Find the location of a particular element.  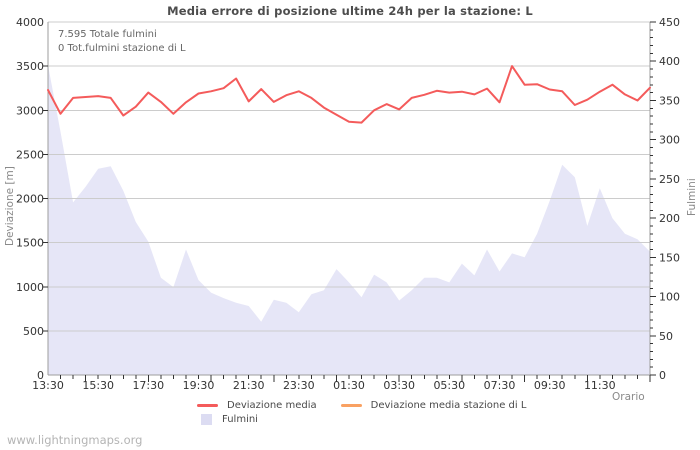

svg-text: 500 is located at coordinates (33, 331).